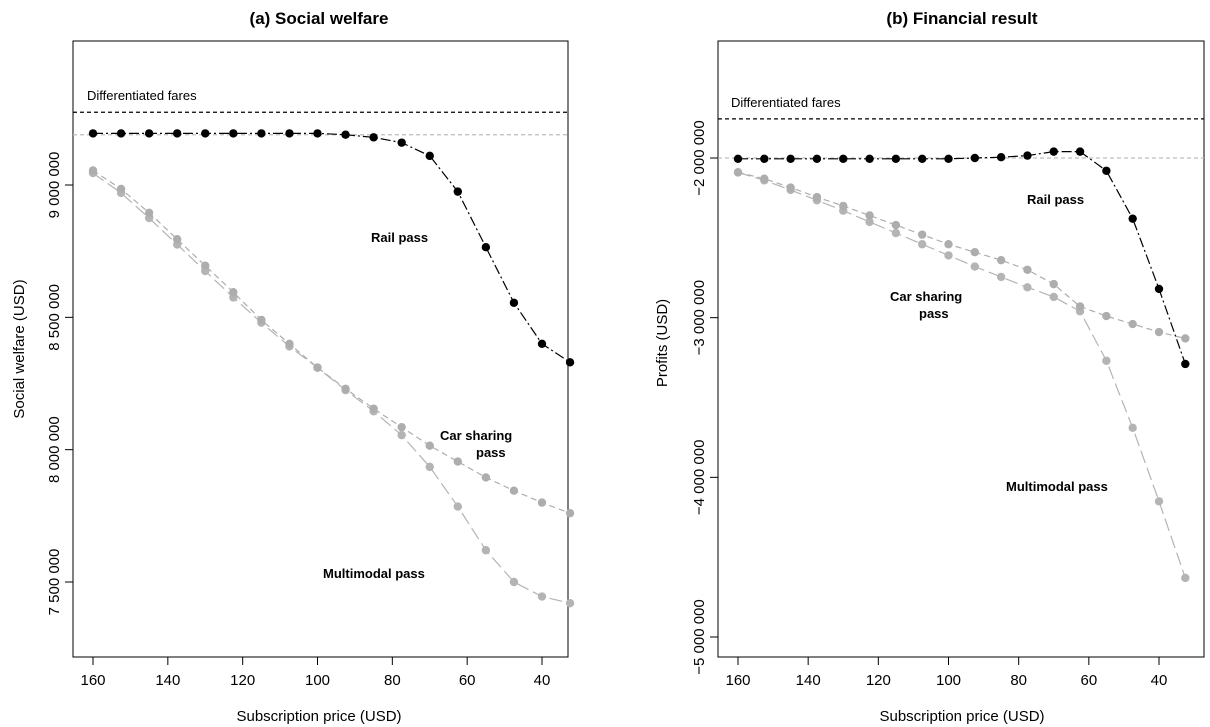 The width and height of the screenshot is (1210, 727). What do you see at coordinates (331, 248) in the screenshot?
I see `panel-a-series-rail-pass` at bounding box center [331, 248].